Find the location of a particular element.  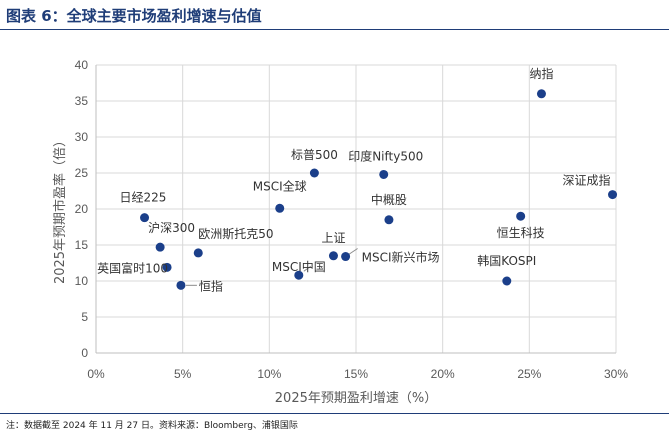

footer-rule is located at coordinates (334, 413).